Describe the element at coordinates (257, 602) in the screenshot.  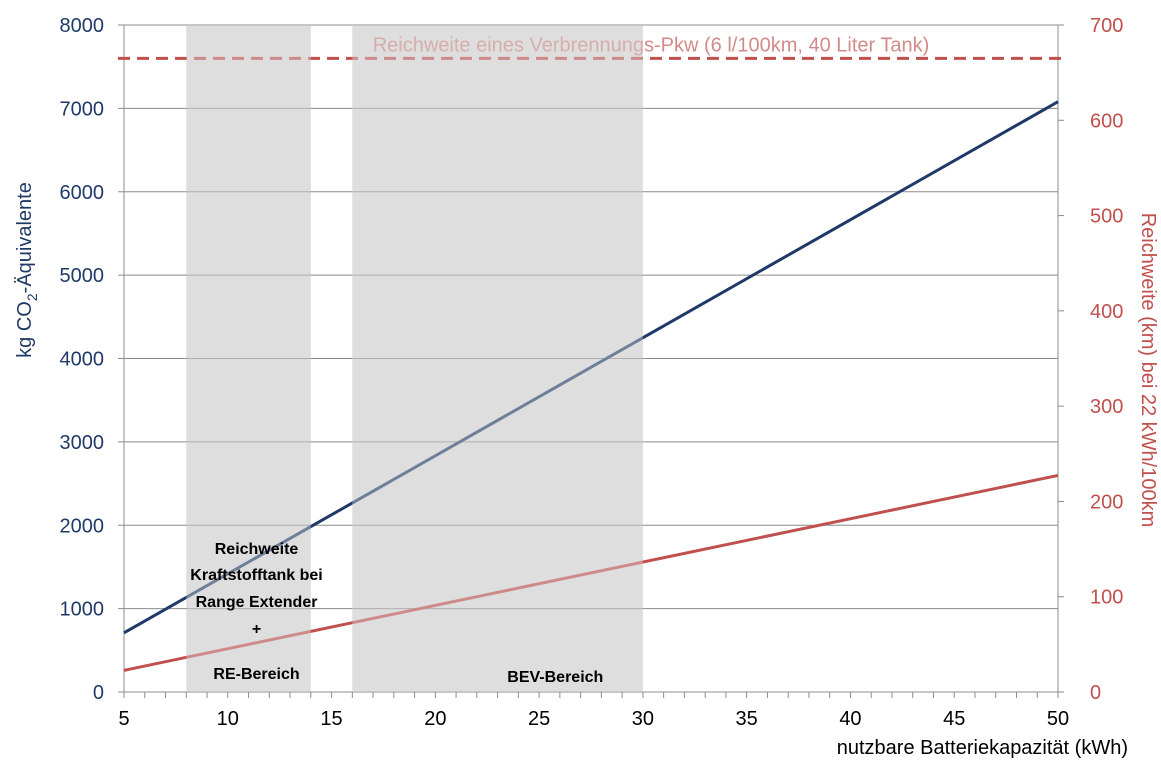
I see `band-re-label: Range Extender` at that location.